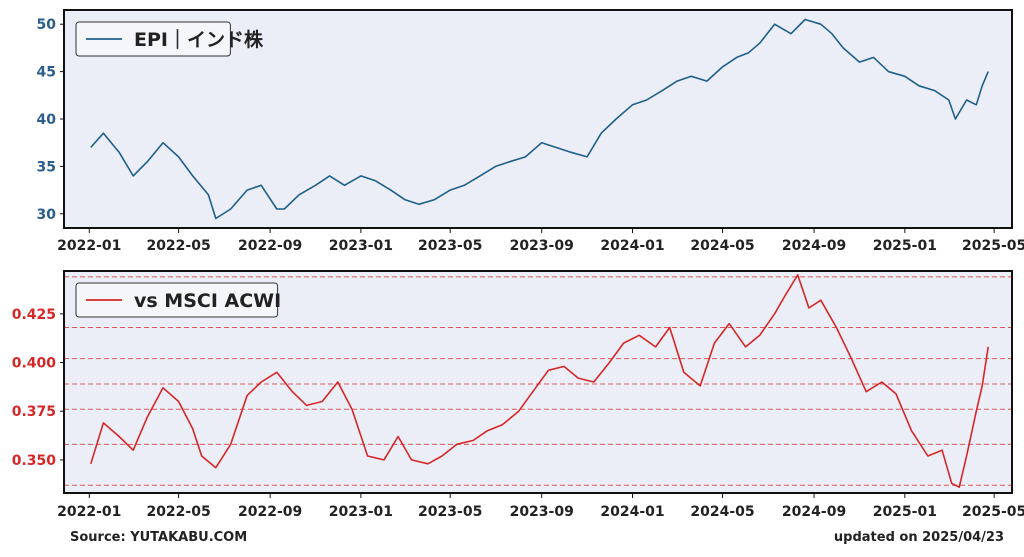 This screenshot has height=557, width=1024. What do you see at coordinates (207, 301) in the screenshot?
I see `rel-legend-label: vs MSCI ACWI` at bounding box center [207, 301].